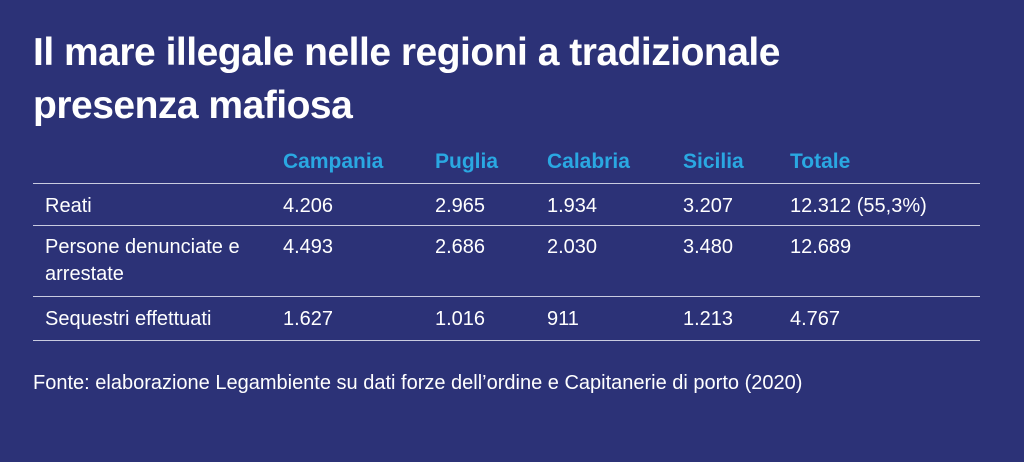  What do you see at coordinates (460, 206) in the screenshot?
I see `cell: 2.965` at bounding box center [460, 206].